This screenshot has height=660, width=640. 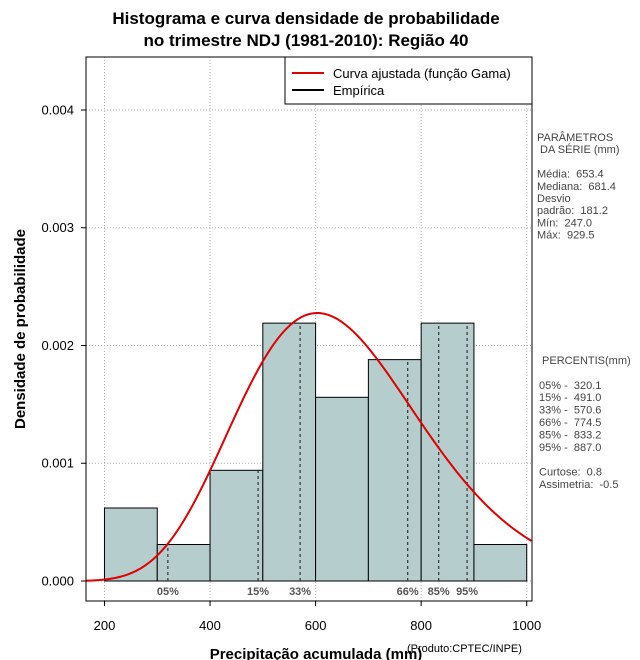 What do you see at coordinates (575, 137) in the screenshot?
I see `series-parameters-line-0: PARÂMETROS` at bounding box center [575, 137].